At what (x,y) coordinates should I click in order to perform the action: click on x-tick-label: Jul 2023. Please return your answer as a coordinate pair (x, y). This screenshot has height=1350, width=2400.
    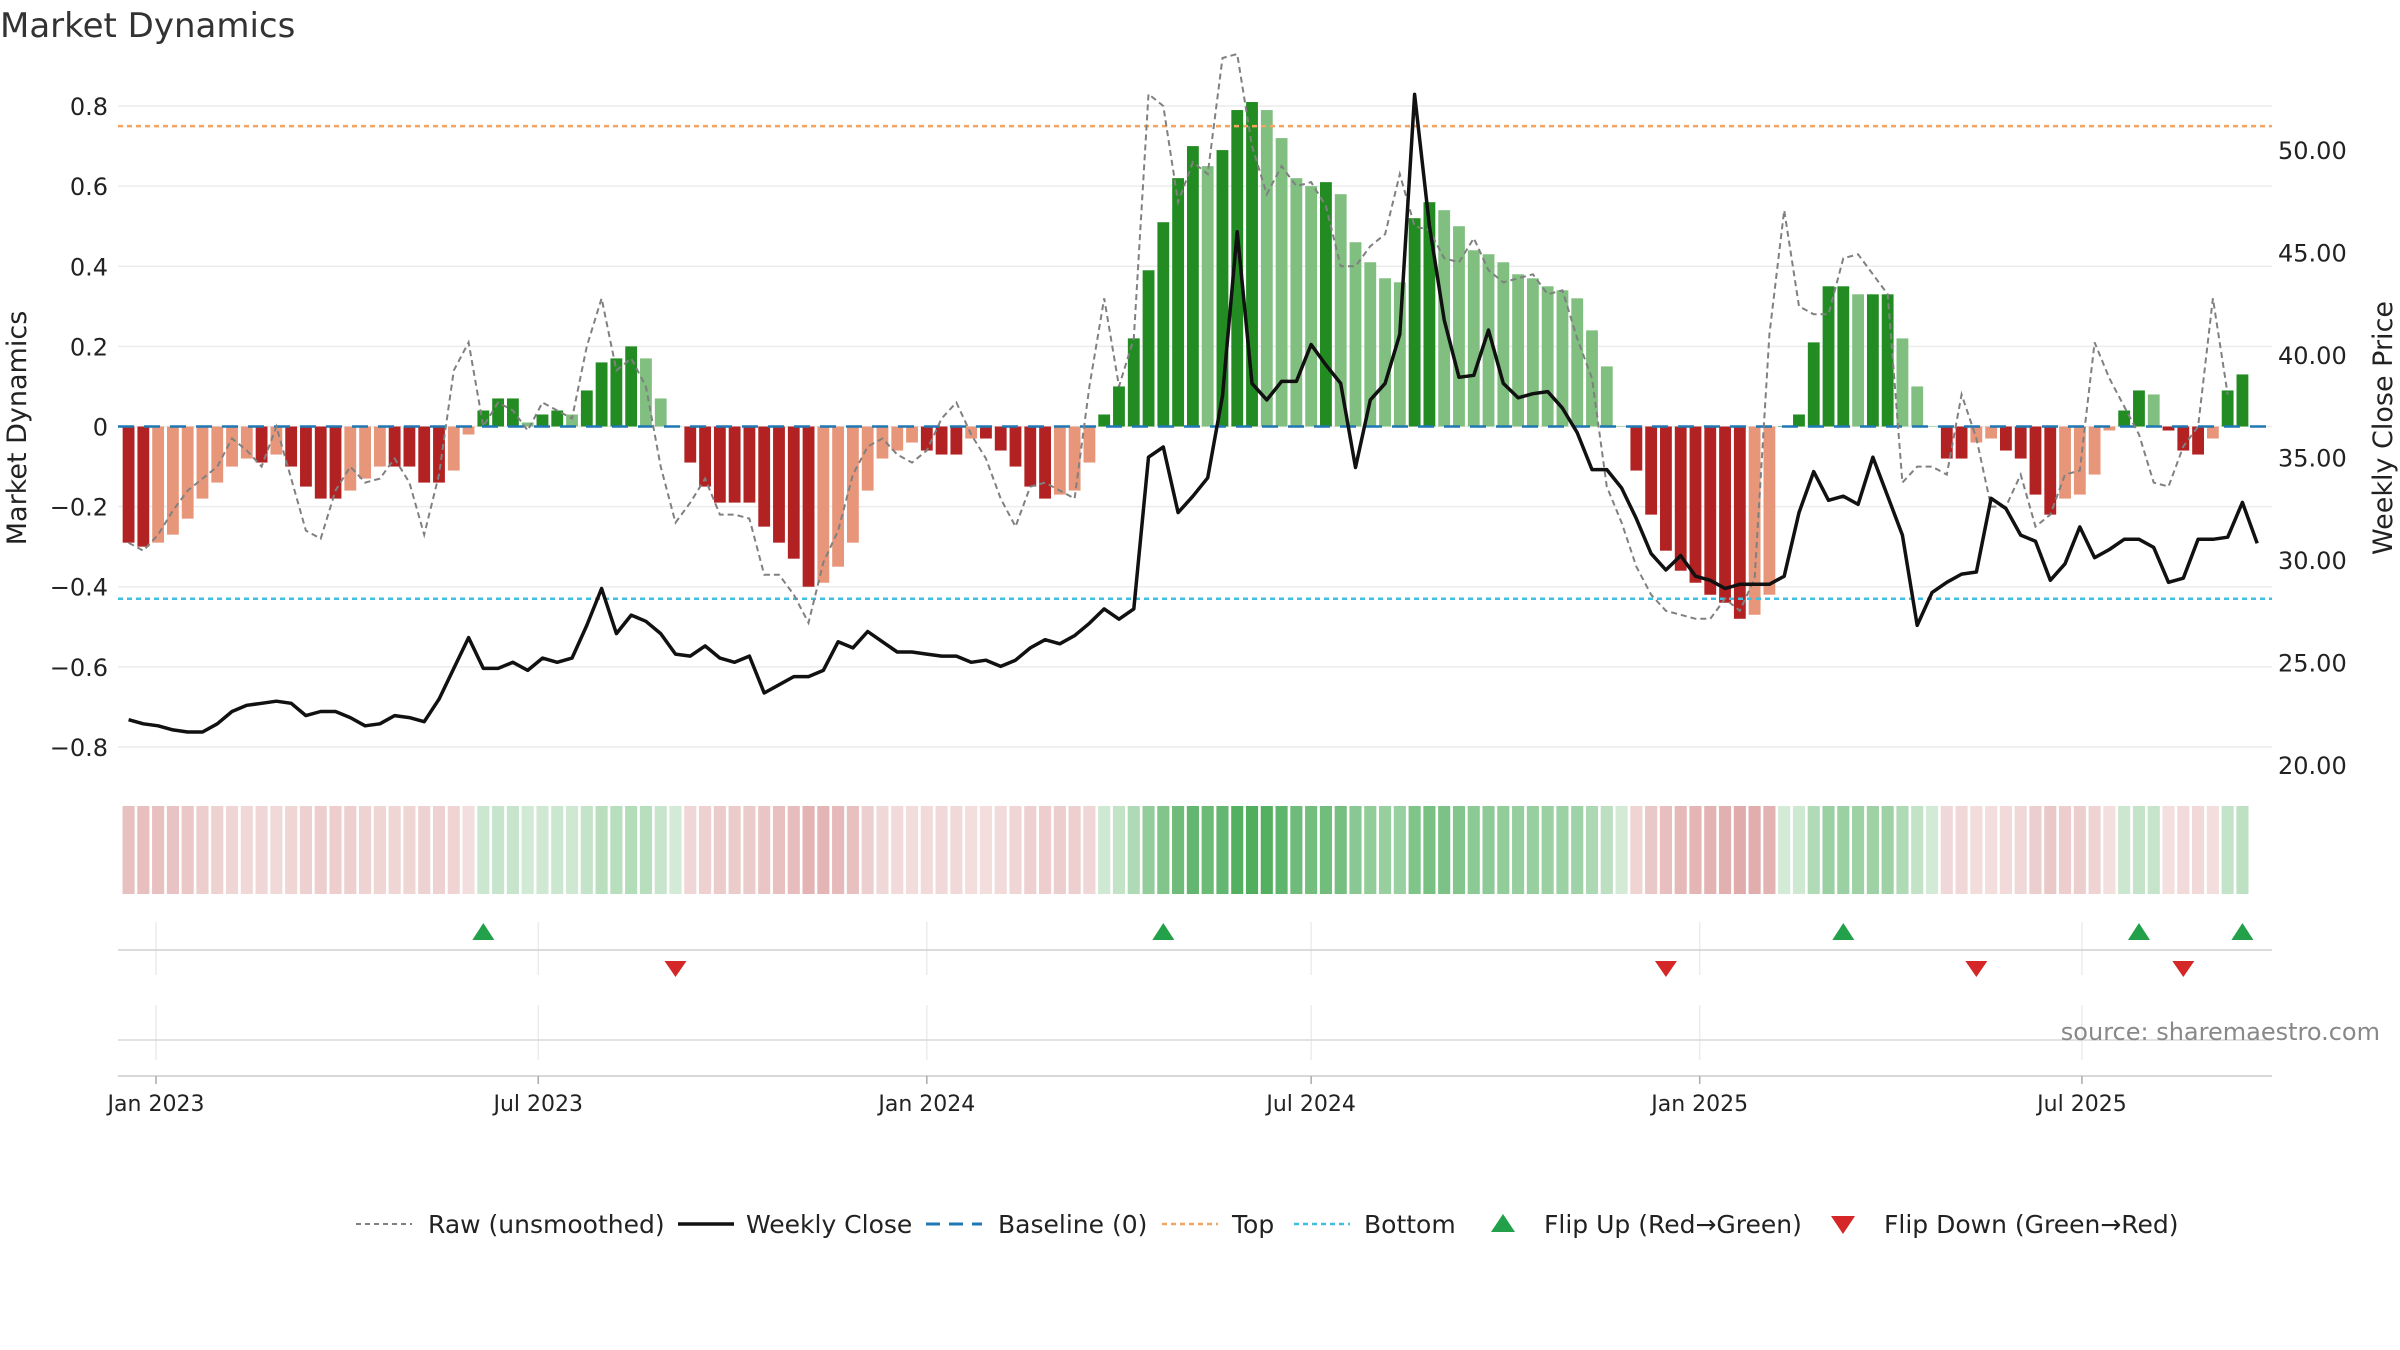
    Looking at the image, I should click on (537, 1104).